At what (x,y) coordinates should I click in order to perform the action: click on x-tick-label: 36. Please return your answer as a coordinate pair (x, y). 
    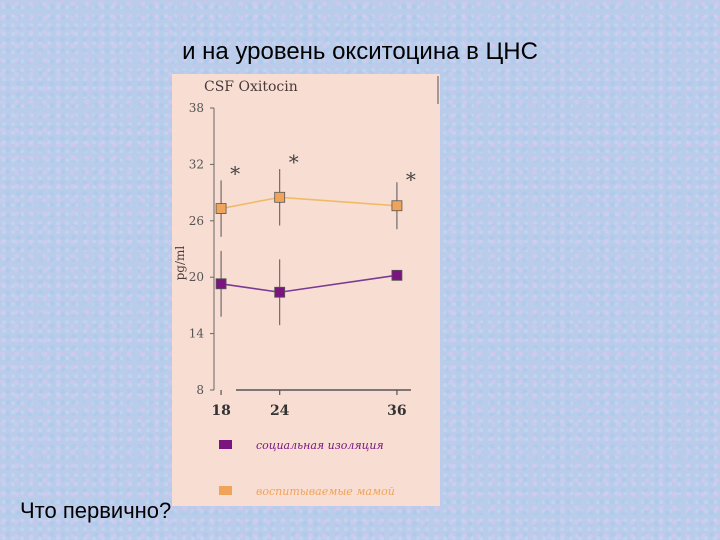
    Looking at the image, I should click on (396, 411).